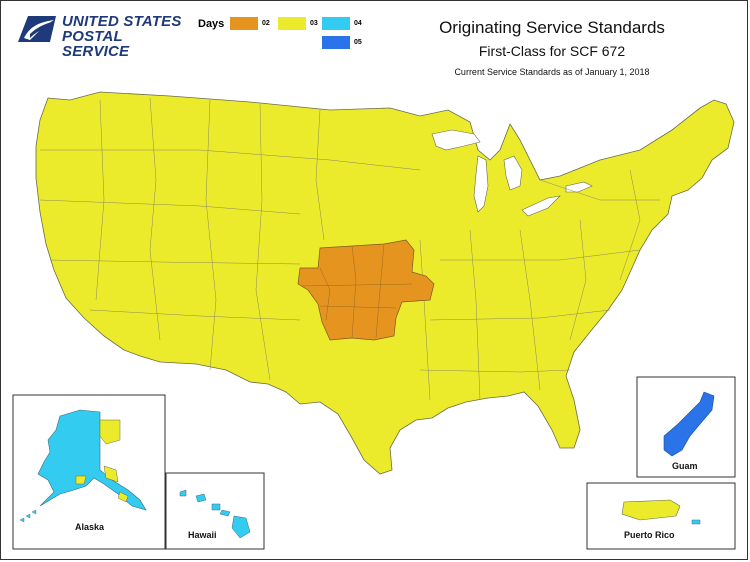 This screenshot has width=750, height=562. Describe the element at coordinates (696, 522) in the screenshot. I see `virgin-islands-shape` at that location.